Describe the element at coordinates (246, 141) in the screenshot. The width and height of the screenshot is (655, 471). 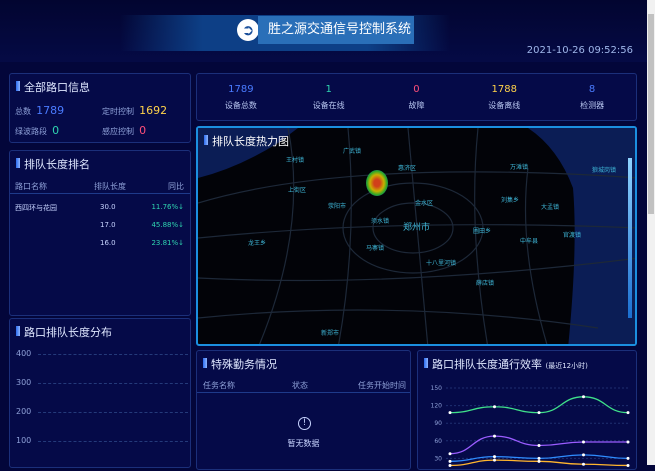
I see `panel-title: 排队长度热力图` at that location.